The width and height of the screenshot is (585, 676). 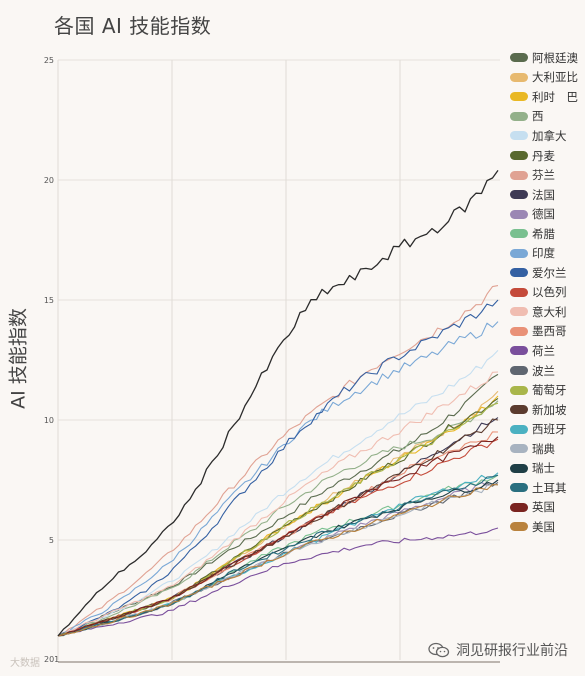 I want to click on legend-item: 德国, so click(x=547, y=214).